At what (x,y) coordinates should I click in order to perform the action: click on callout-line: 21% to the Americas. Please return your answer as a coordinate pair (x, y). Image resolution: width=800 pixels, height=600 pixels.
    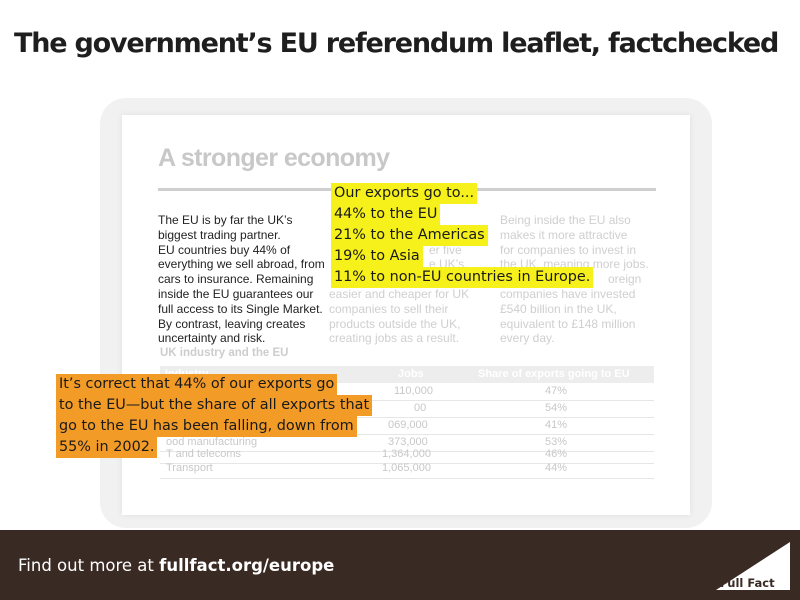
    Looking at the image, I should click on (409, 235).